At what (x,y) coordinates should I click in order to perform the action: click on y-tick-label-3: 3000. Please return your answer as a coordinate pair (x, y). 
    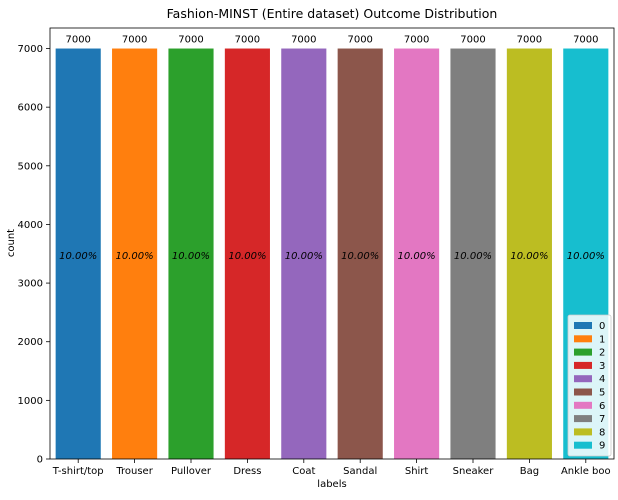
    Looking at the image, I should click on (30, 284).